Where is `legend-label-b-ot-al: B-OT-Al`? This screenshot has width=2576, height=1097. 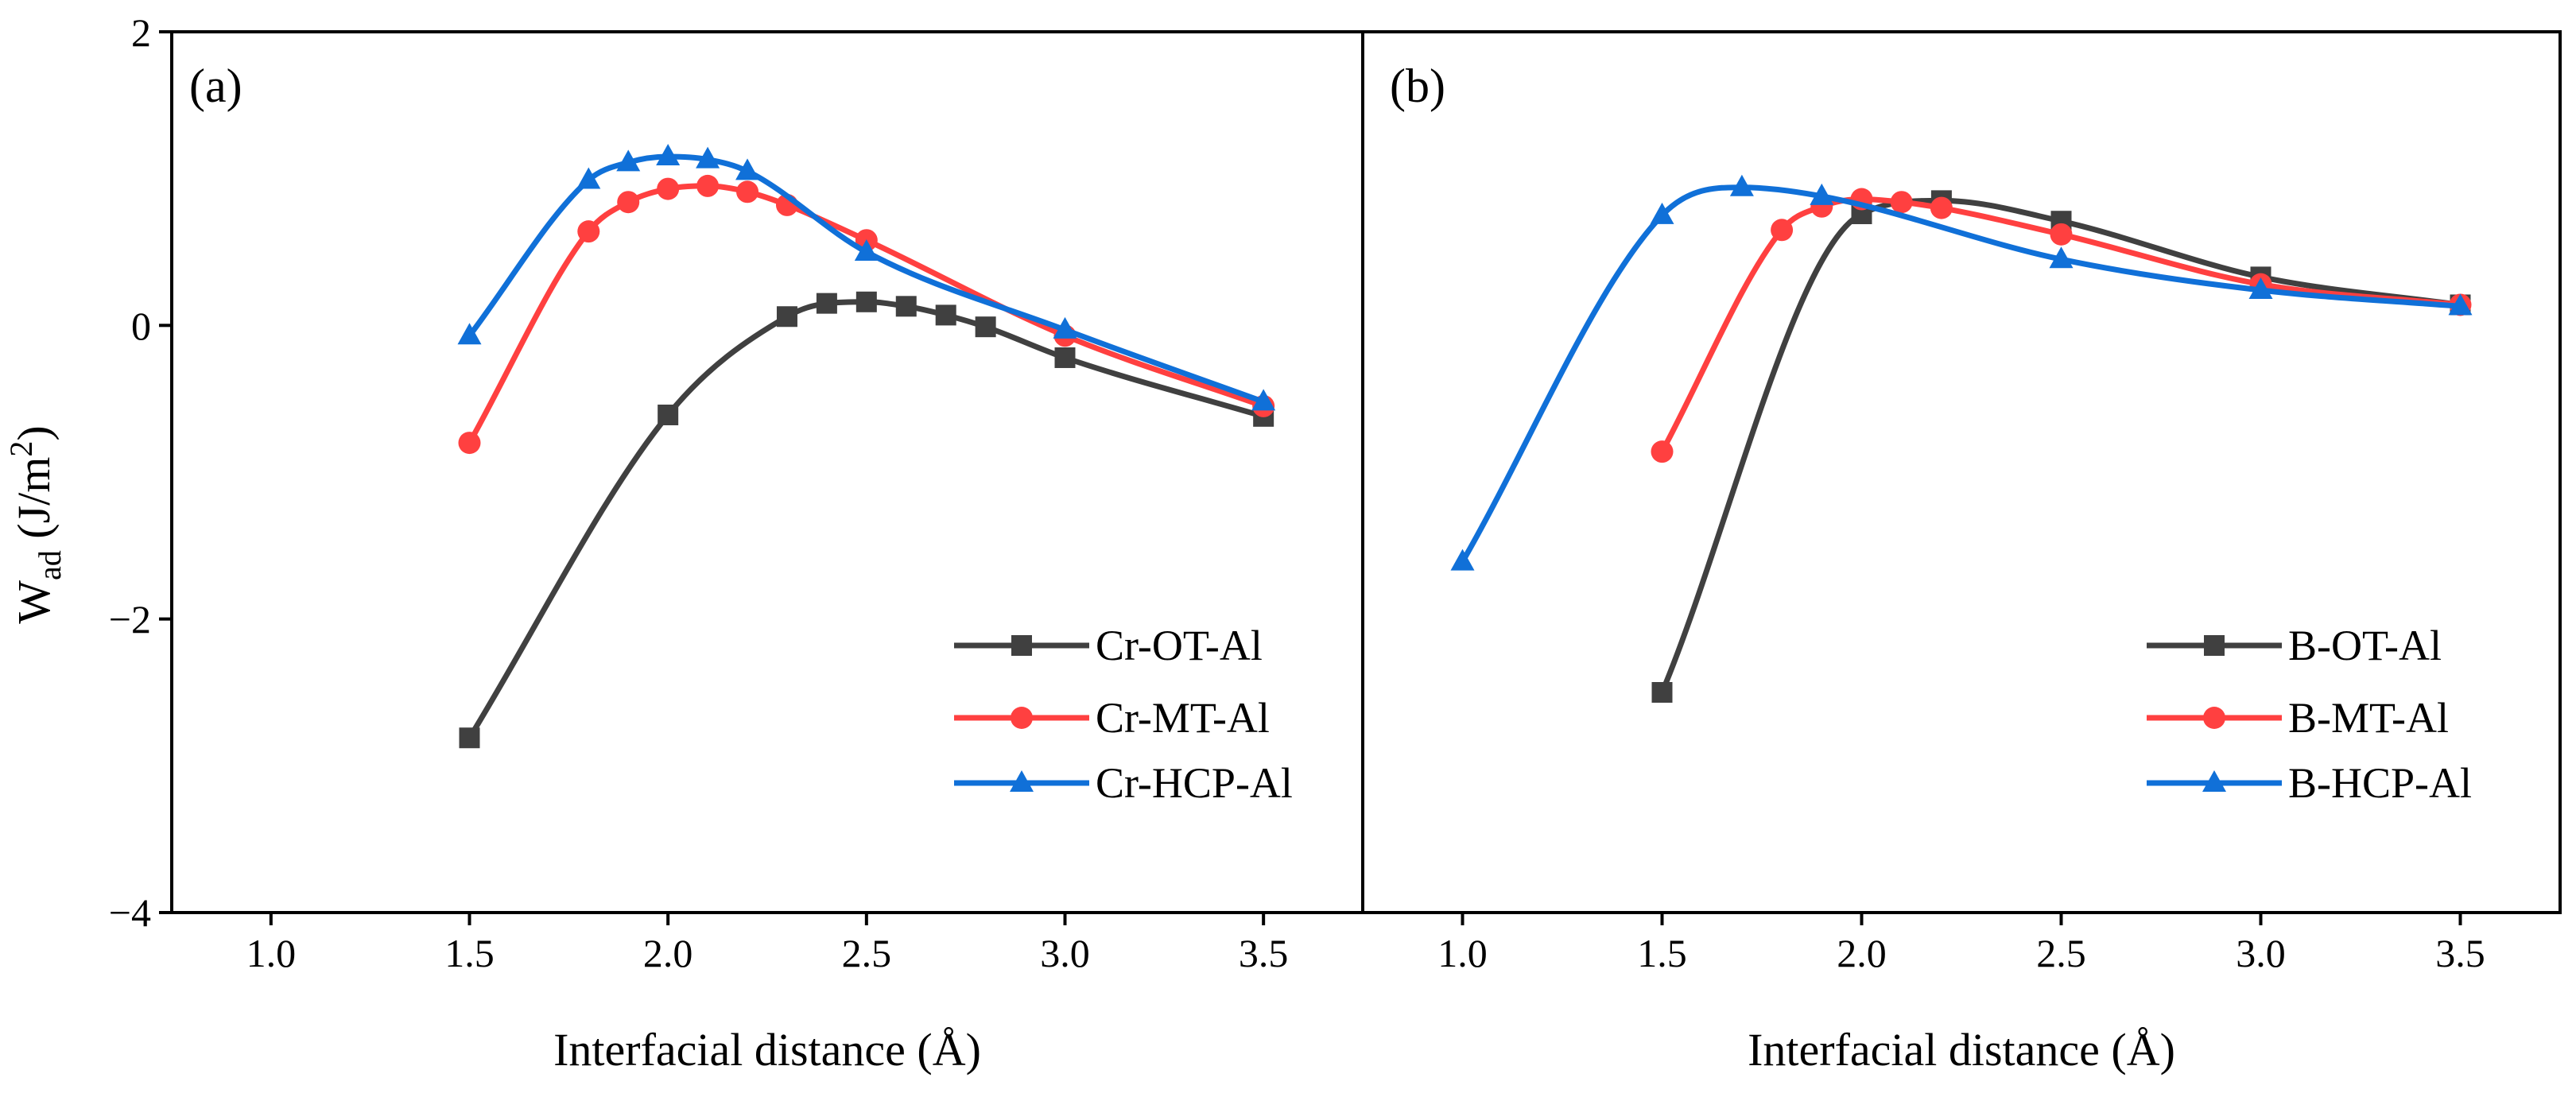 legend-label-b-ot-al: B-OT-Al is located at coordinates (2365, 646).